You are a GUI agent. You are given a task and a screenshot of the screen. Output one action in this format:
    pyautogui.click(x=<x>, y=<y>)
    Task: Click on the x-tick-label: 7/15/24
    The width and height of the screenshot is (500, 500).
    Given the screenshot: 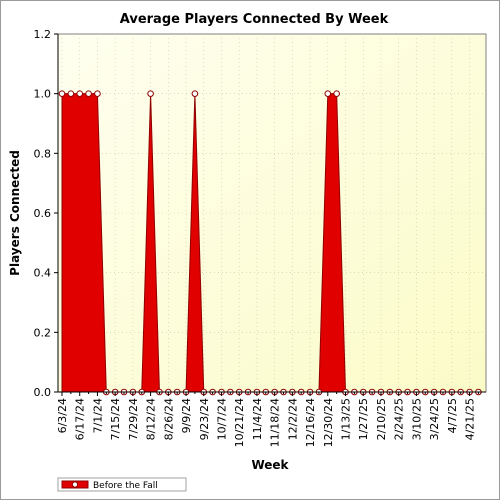 What is the action you would take?
    pyautogui.click(x=115, y=419)
    